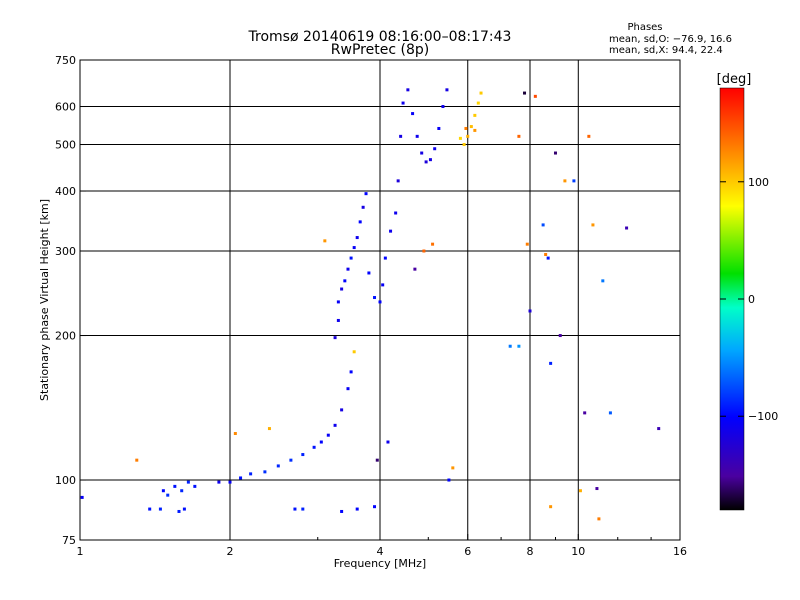 The width and height of the screenshot is (800, 600). I want to click on y-tick-label: 500, so click(65, 145).